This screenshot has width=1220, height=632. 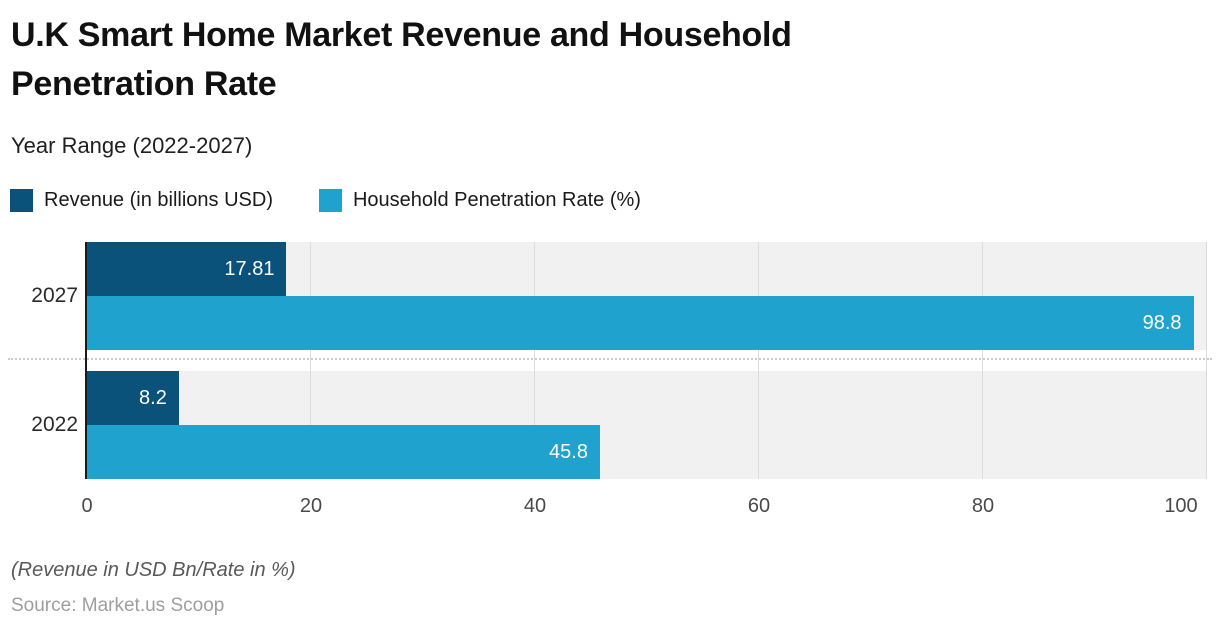 What do you see at coordinates (54, 295) in the screenshot?
I see `y-axis-label-2027: 2027` at bounding box center [54, 295].